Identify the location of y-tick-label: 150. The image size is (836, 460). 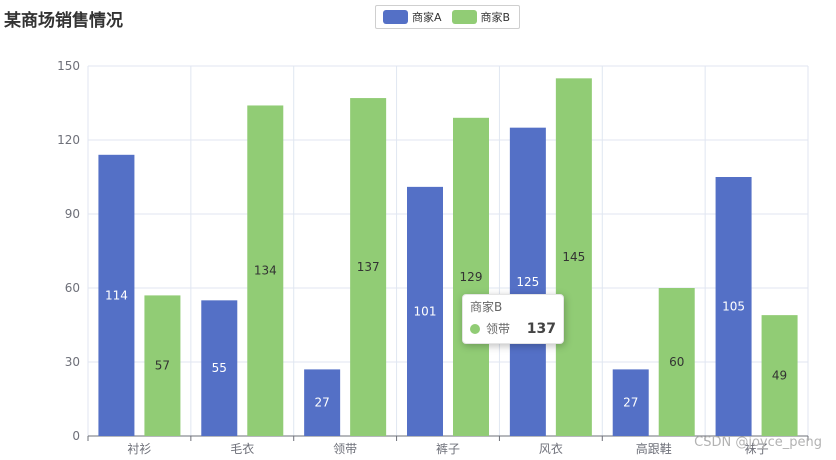
(68, 66).